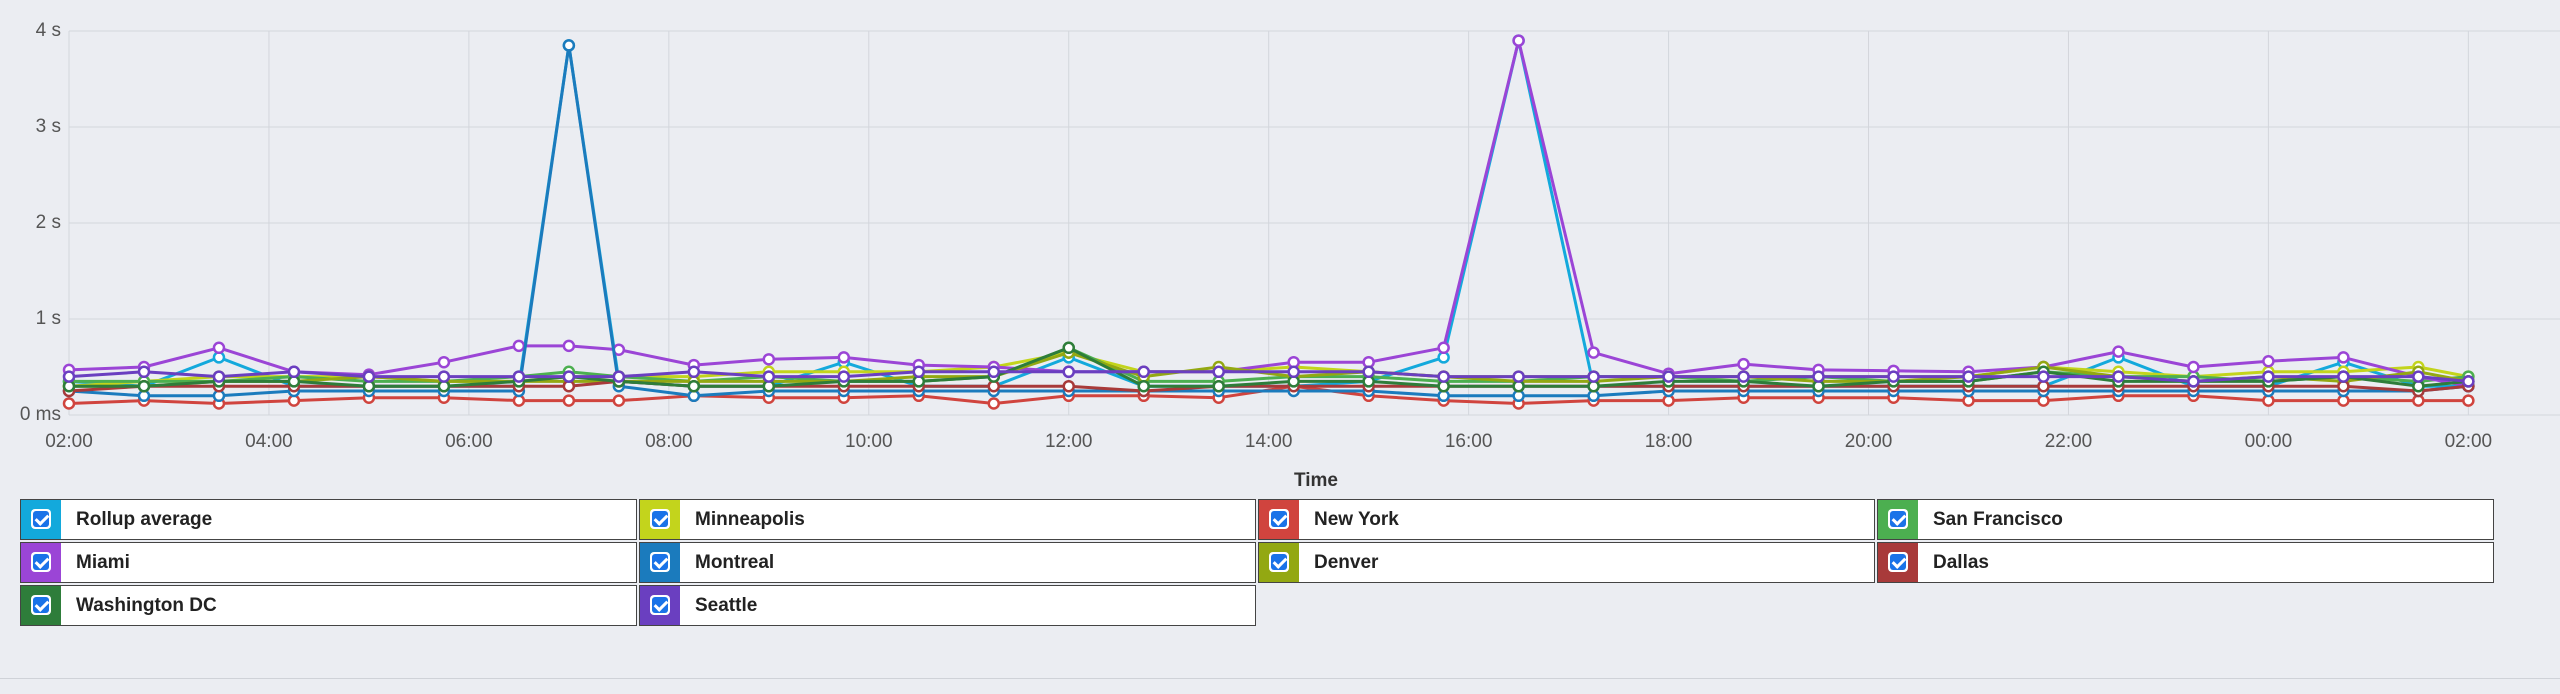 This screenshot has width=2560, height=694. Describe the element at coordinates (947, 519) in the screenshot. I see `legend-item: Minneapolis` at that location.